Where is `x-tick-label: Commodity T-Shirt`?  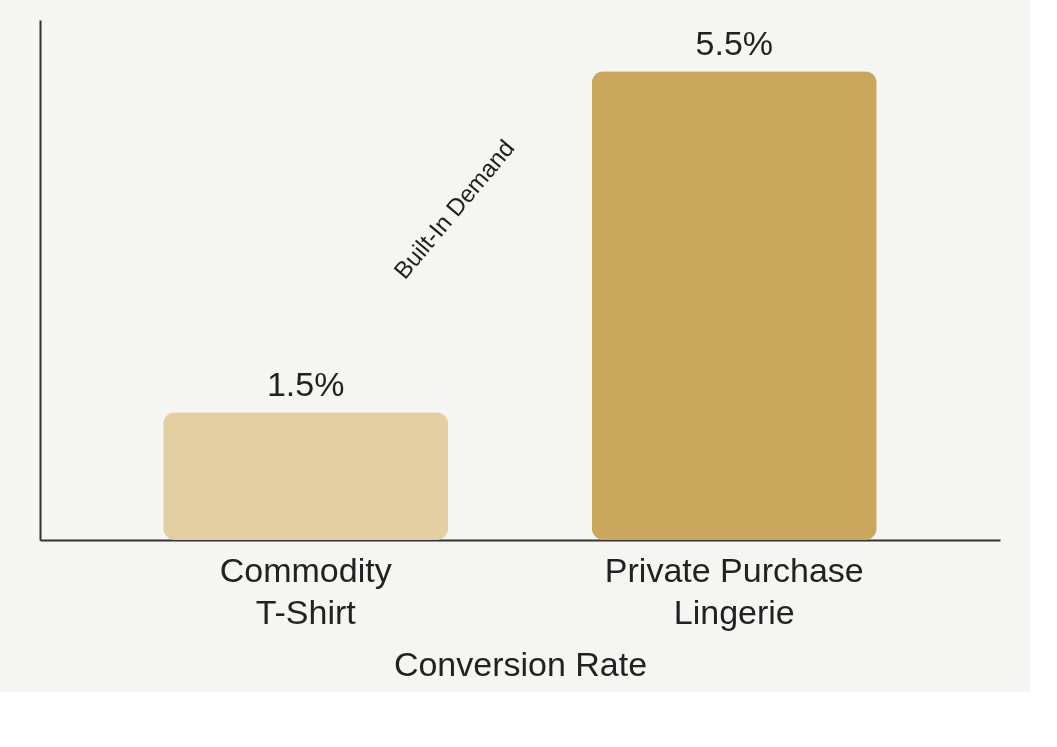 x-tick-label: Commodity T-Shirt is located at coordinates (305, 590).